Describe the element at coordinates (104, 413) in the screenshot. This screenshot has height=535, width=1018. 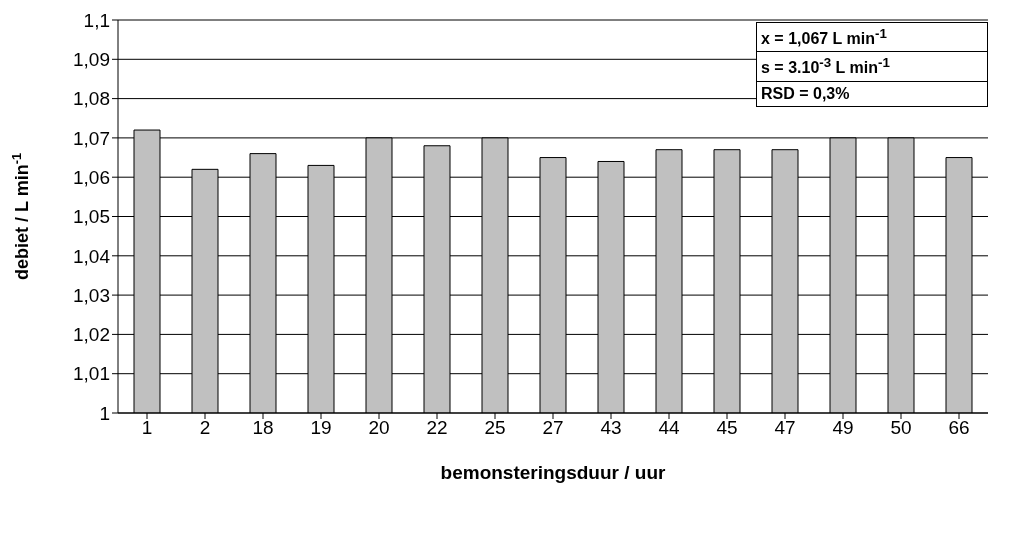
I see `y-tick-label: 1` at that location.